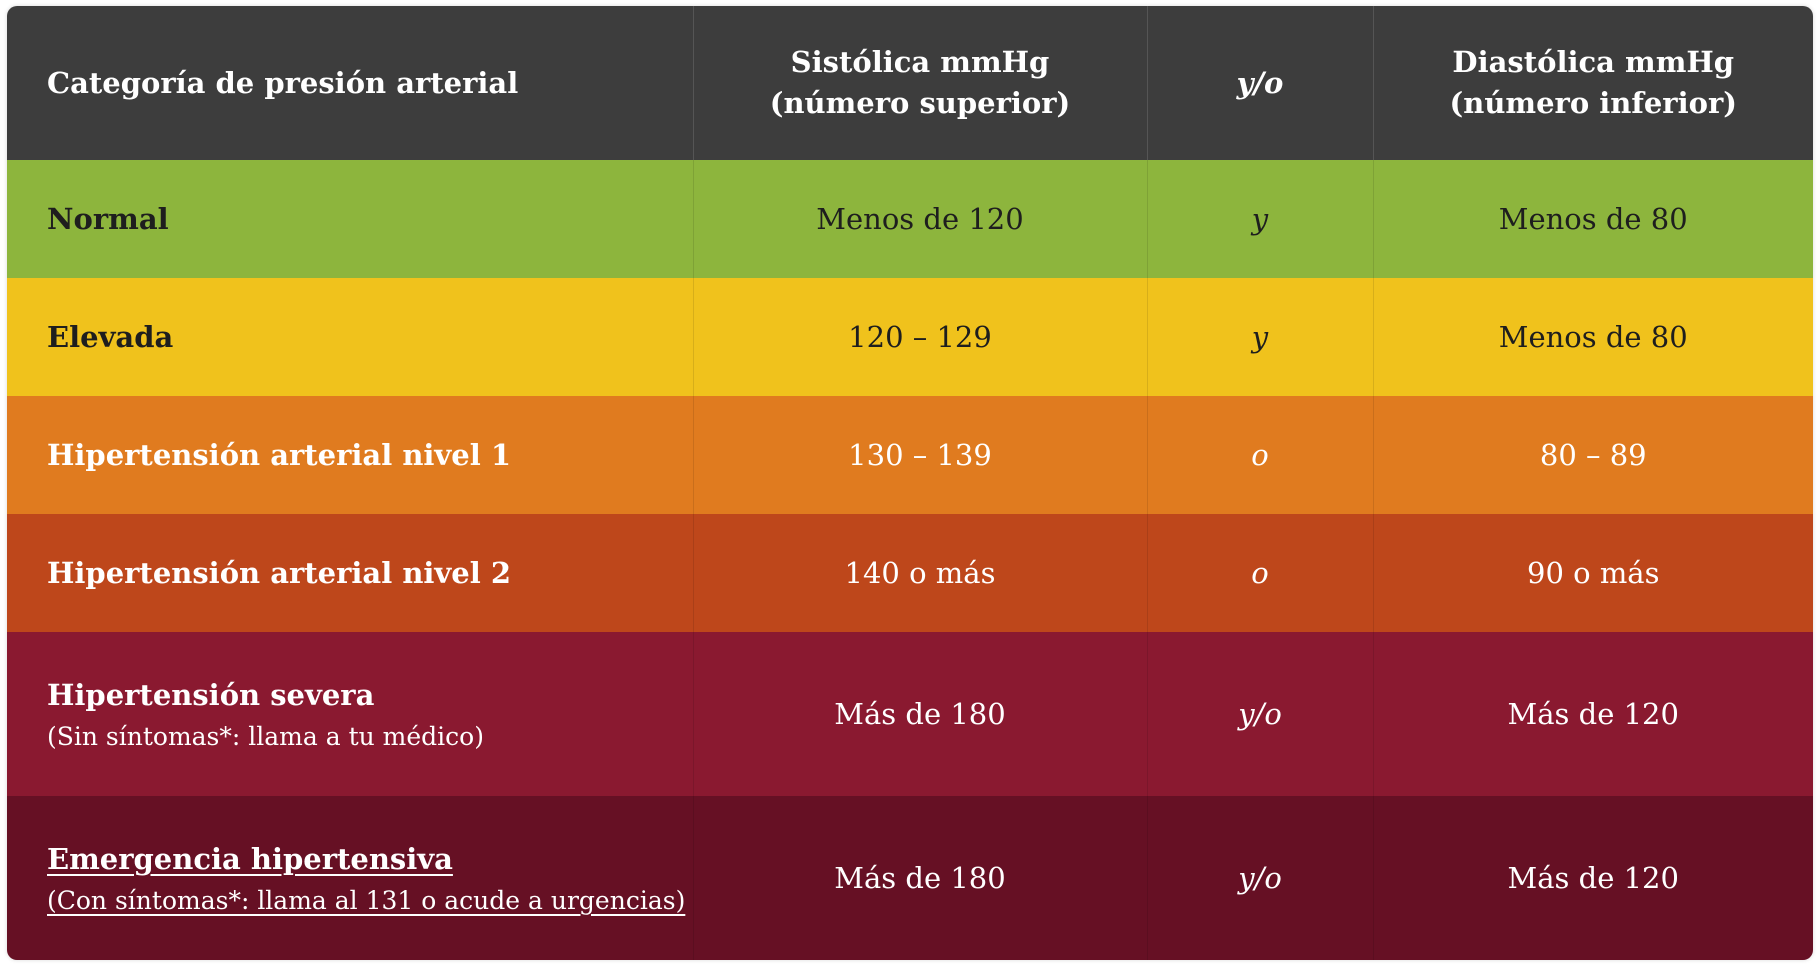 This screenshot has height=966, width=1818. Describe the element at coordinates (1260, 83) in the screenshot. I see `header-conjunction: y/o` at that location.